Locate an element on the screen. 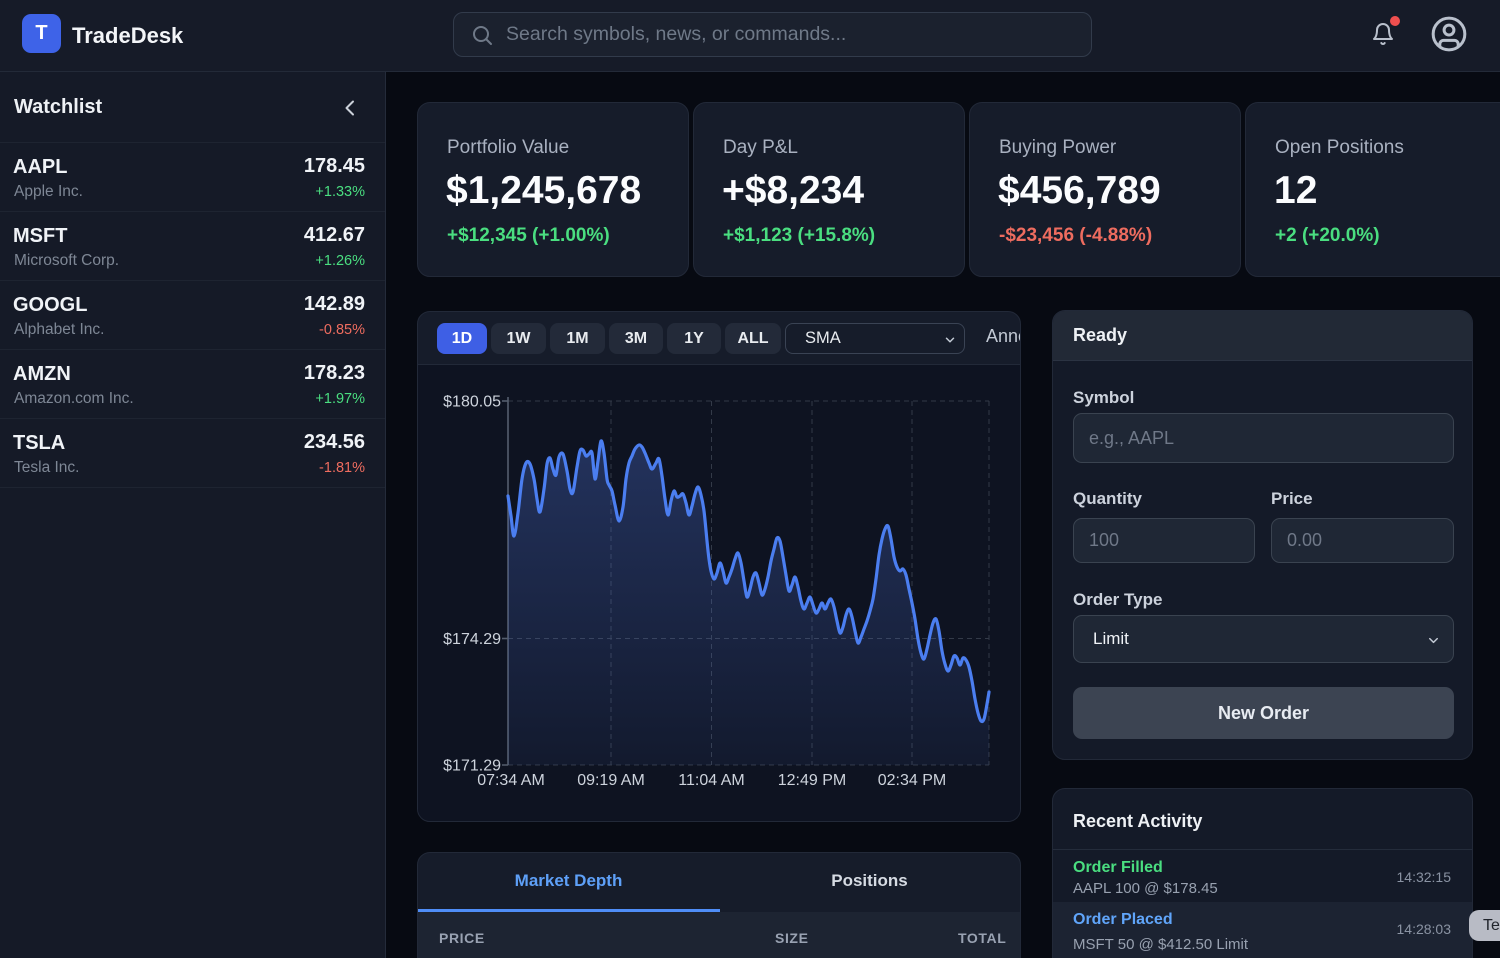 The width and height of the screenshot is (1500, 958). svg-text: $171.29 is located at coordinates (472, 766).